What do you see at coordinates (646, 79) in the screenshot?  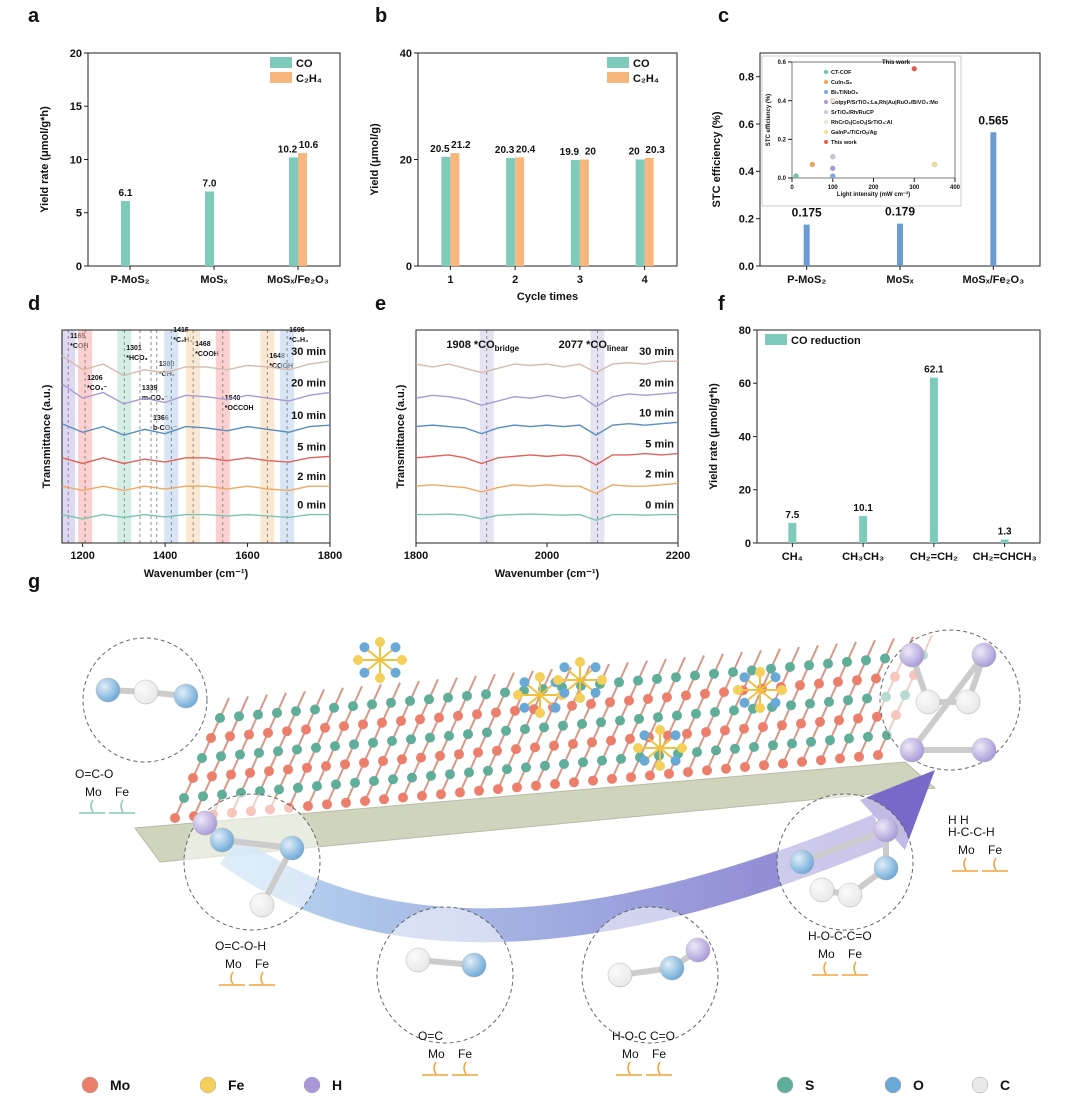 I see `legend-label: C₂H₄` at bounding box center [646, 79].